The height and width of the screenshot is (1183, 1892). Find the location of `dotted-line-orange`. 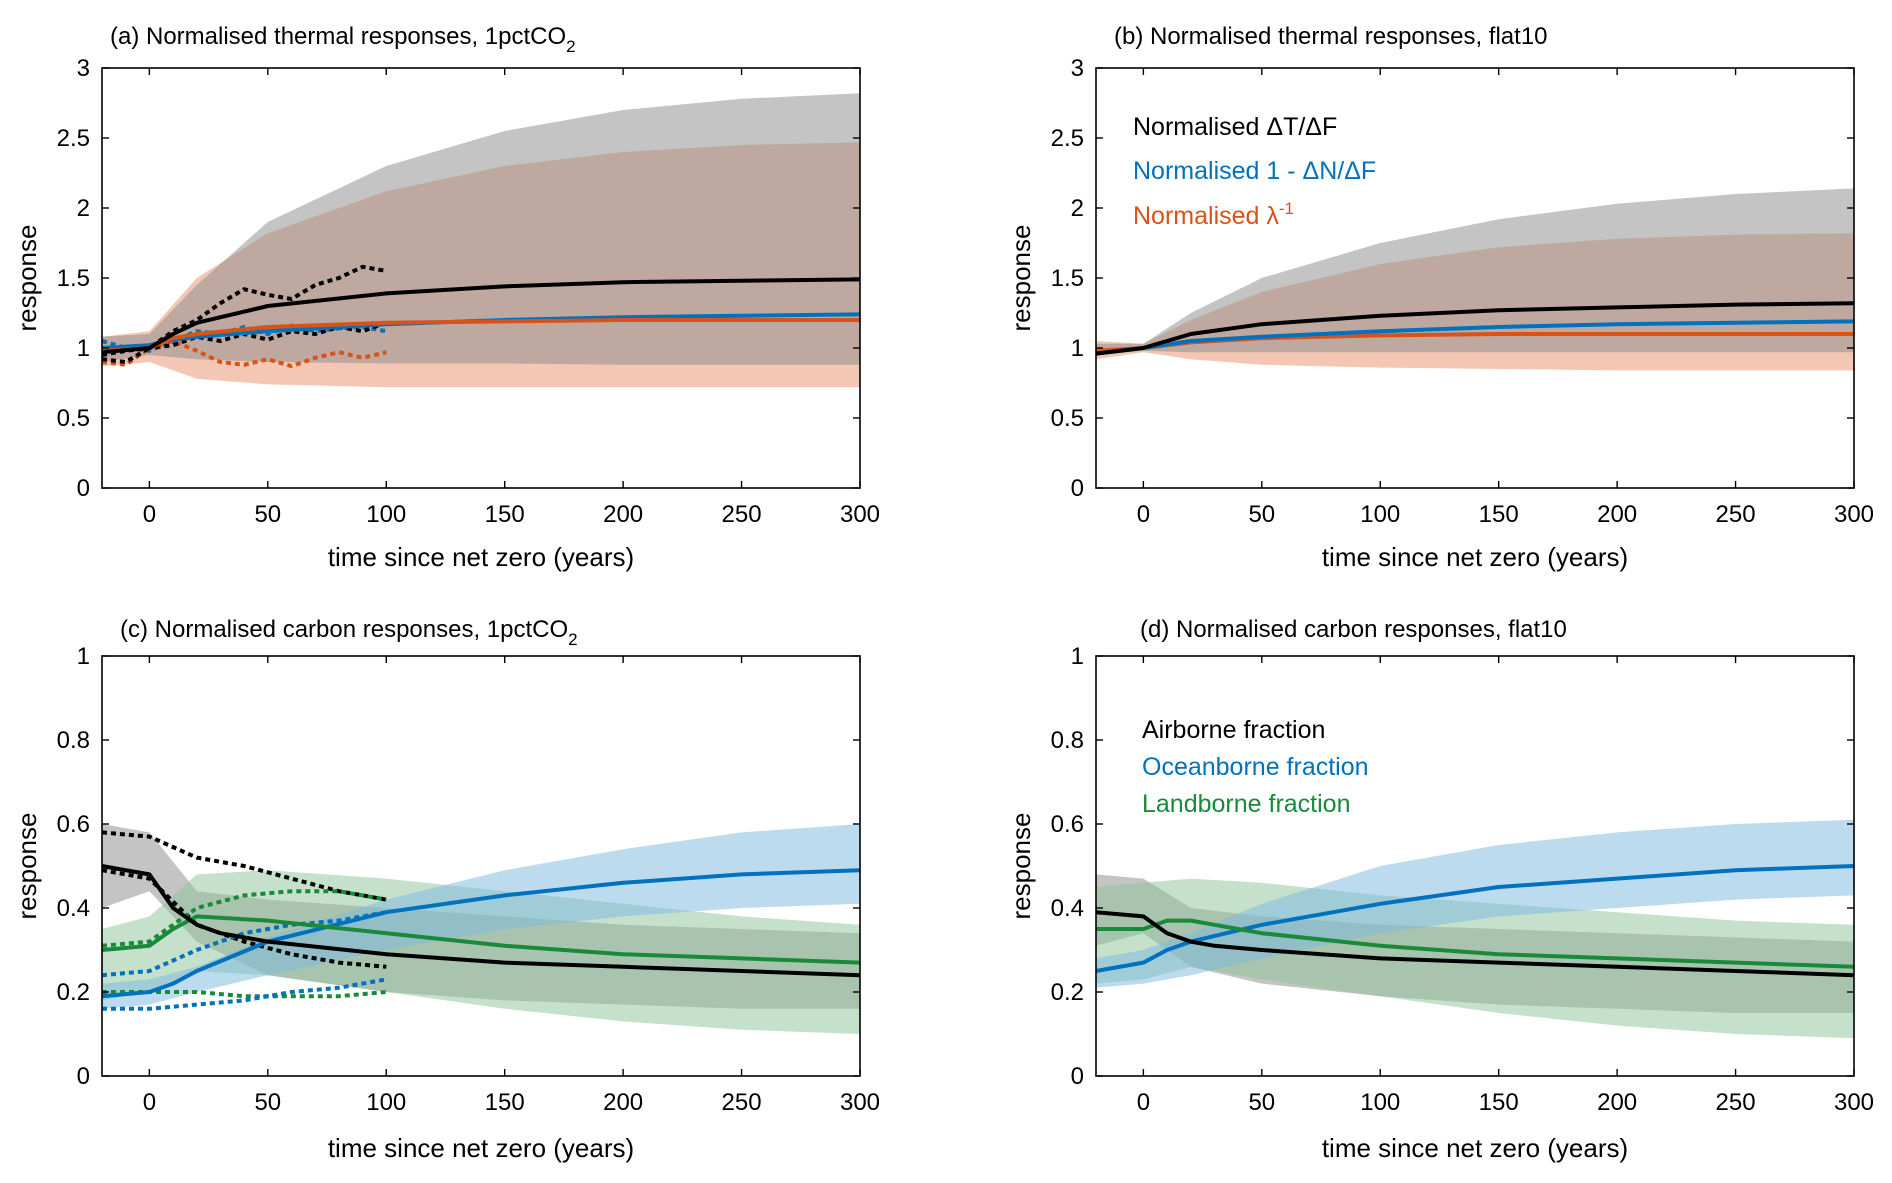

dotted-line-orange is located at coordinates (244, 353).